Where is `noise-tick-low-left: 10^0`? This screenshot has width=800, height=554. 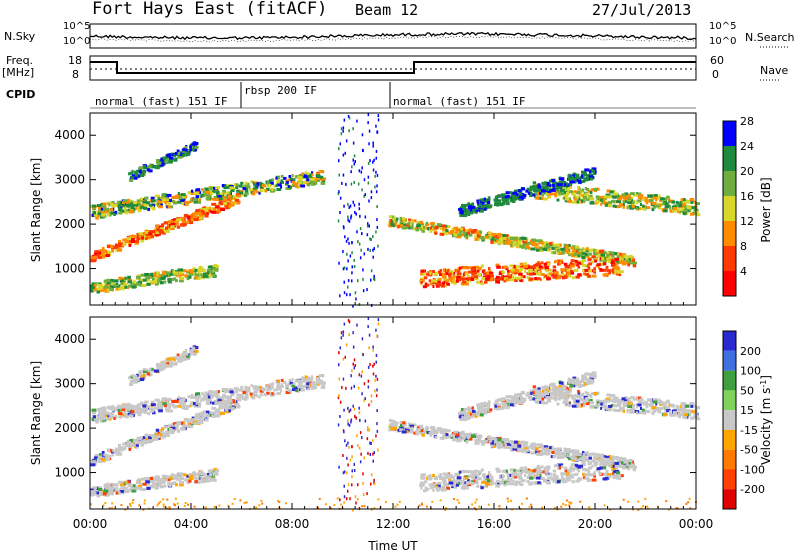
noise-tick-low-left: 10^0 is located at coordinates (77, 41).